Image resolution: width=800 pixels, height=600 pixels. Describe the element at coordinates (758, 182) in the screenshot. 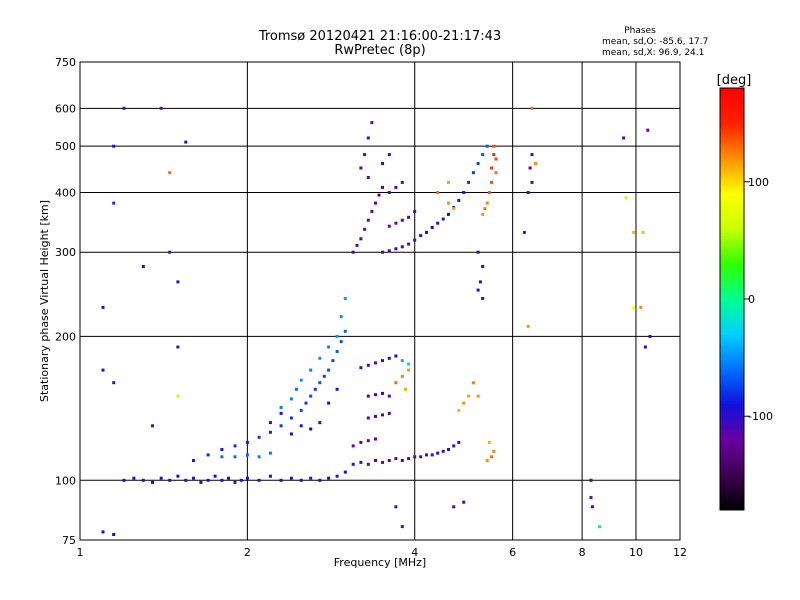

I see `colorbar-tick-label: 100` at that location.